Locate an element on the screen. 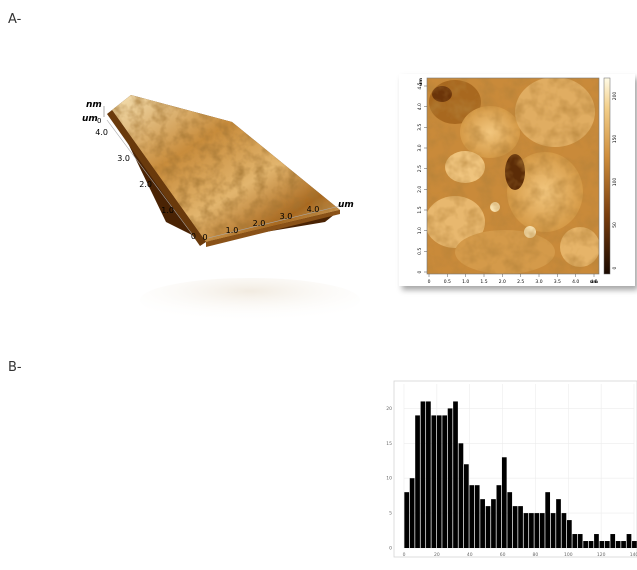 This screenshot has width=637, height=570. y-axis-ticks: 0 1.0 2.0 3.0 4.0 is located at coordinates (145, 184).